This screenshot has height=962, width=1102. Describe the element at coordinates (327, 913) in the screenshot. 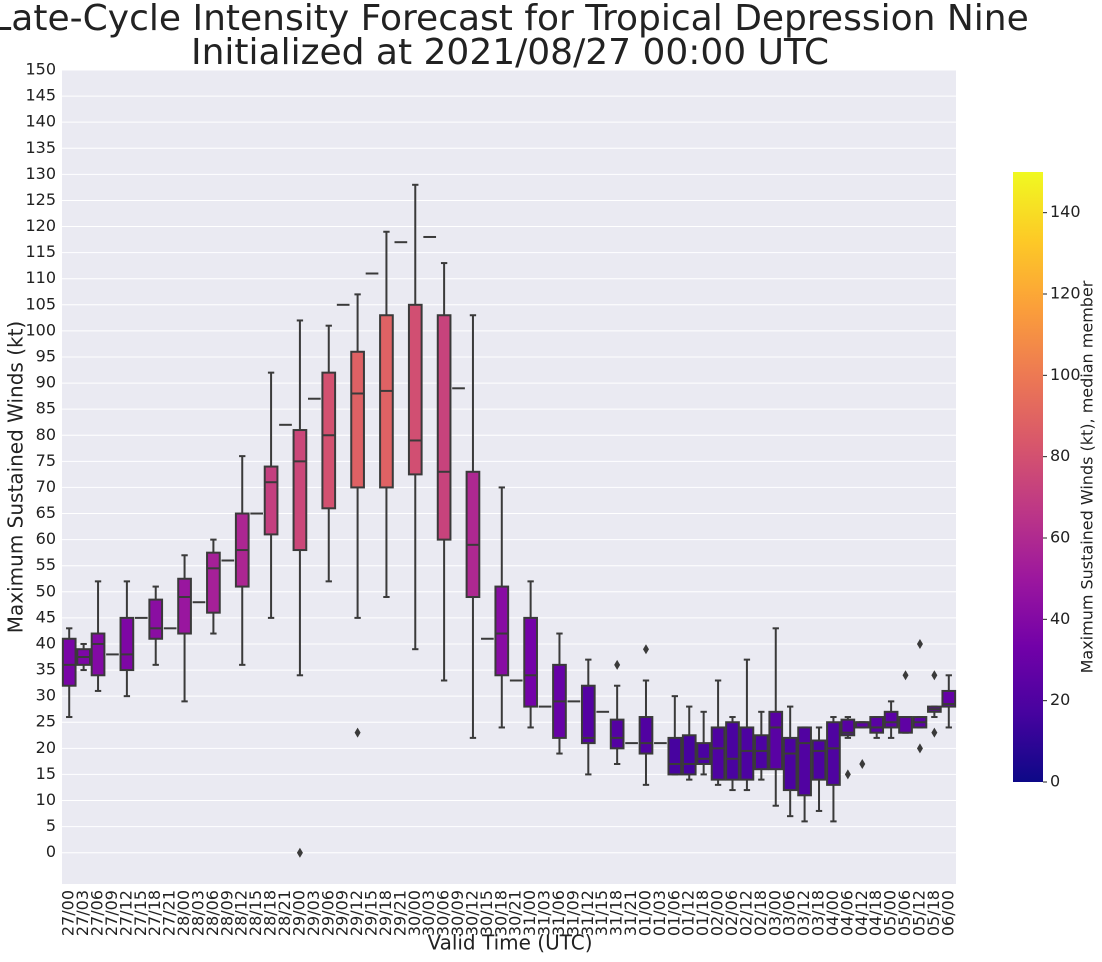

I see `x-tick-label: 29/06` at that location.